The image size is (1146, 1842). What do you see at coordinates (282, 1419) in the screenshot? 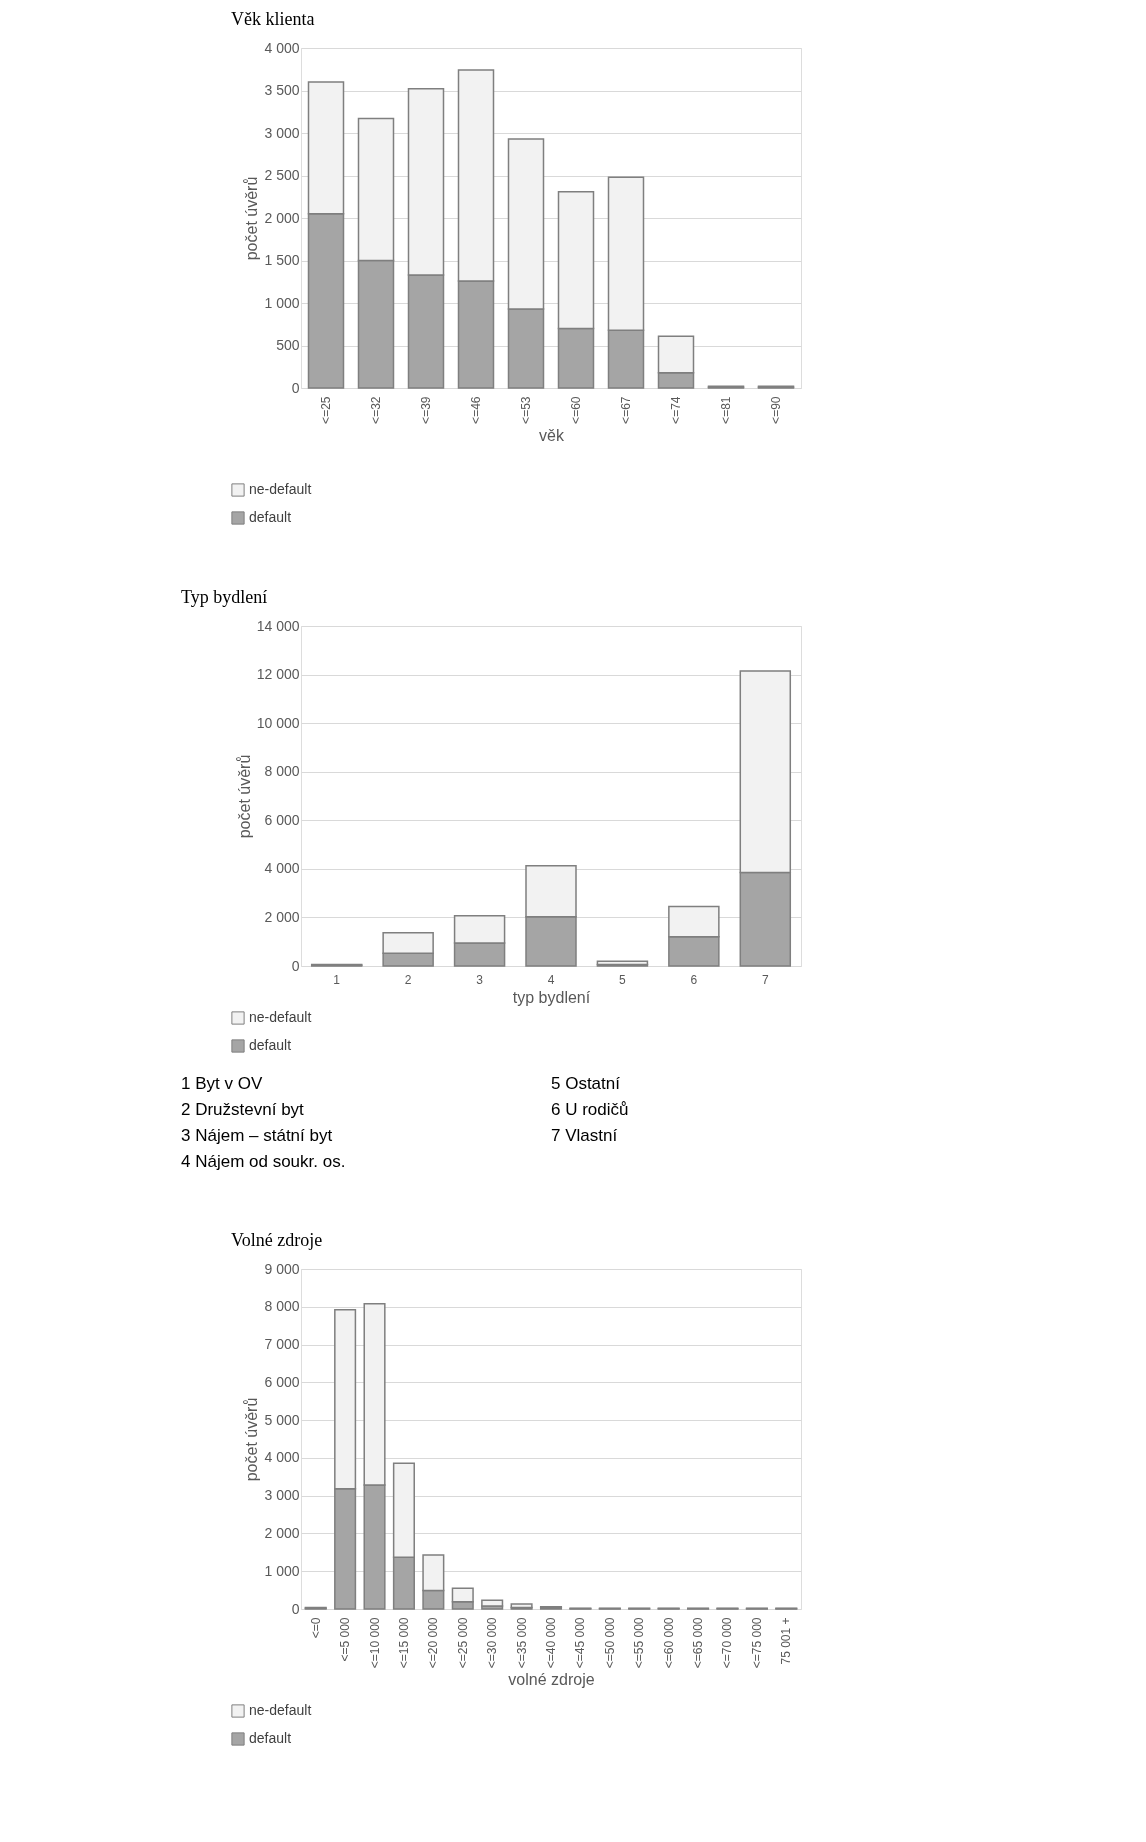
I see `y-tick-label: 5 000` at bounding box center [282, 1419].